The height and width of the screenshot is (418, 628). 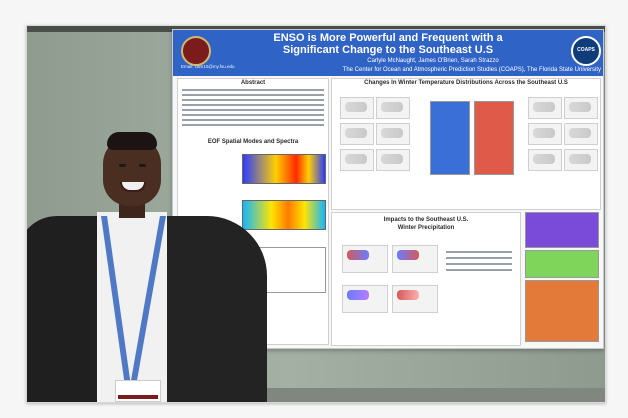 What do you see at coordinates (562, 311) in the screenshot?
I see `key-box-orange` at bounding box center [562, 311].